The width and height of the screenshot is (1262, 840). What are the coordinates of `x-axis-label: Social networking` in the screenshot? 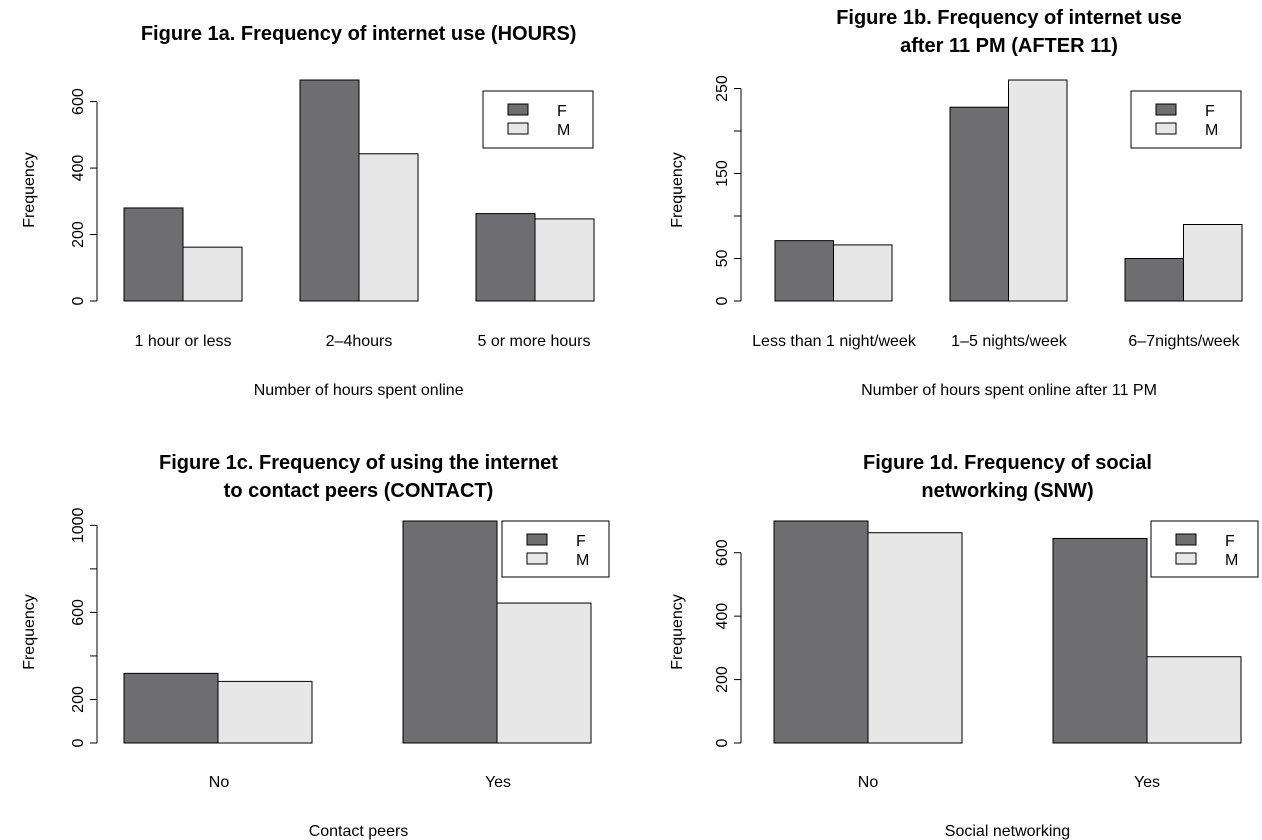 It's located at (1007, 831).